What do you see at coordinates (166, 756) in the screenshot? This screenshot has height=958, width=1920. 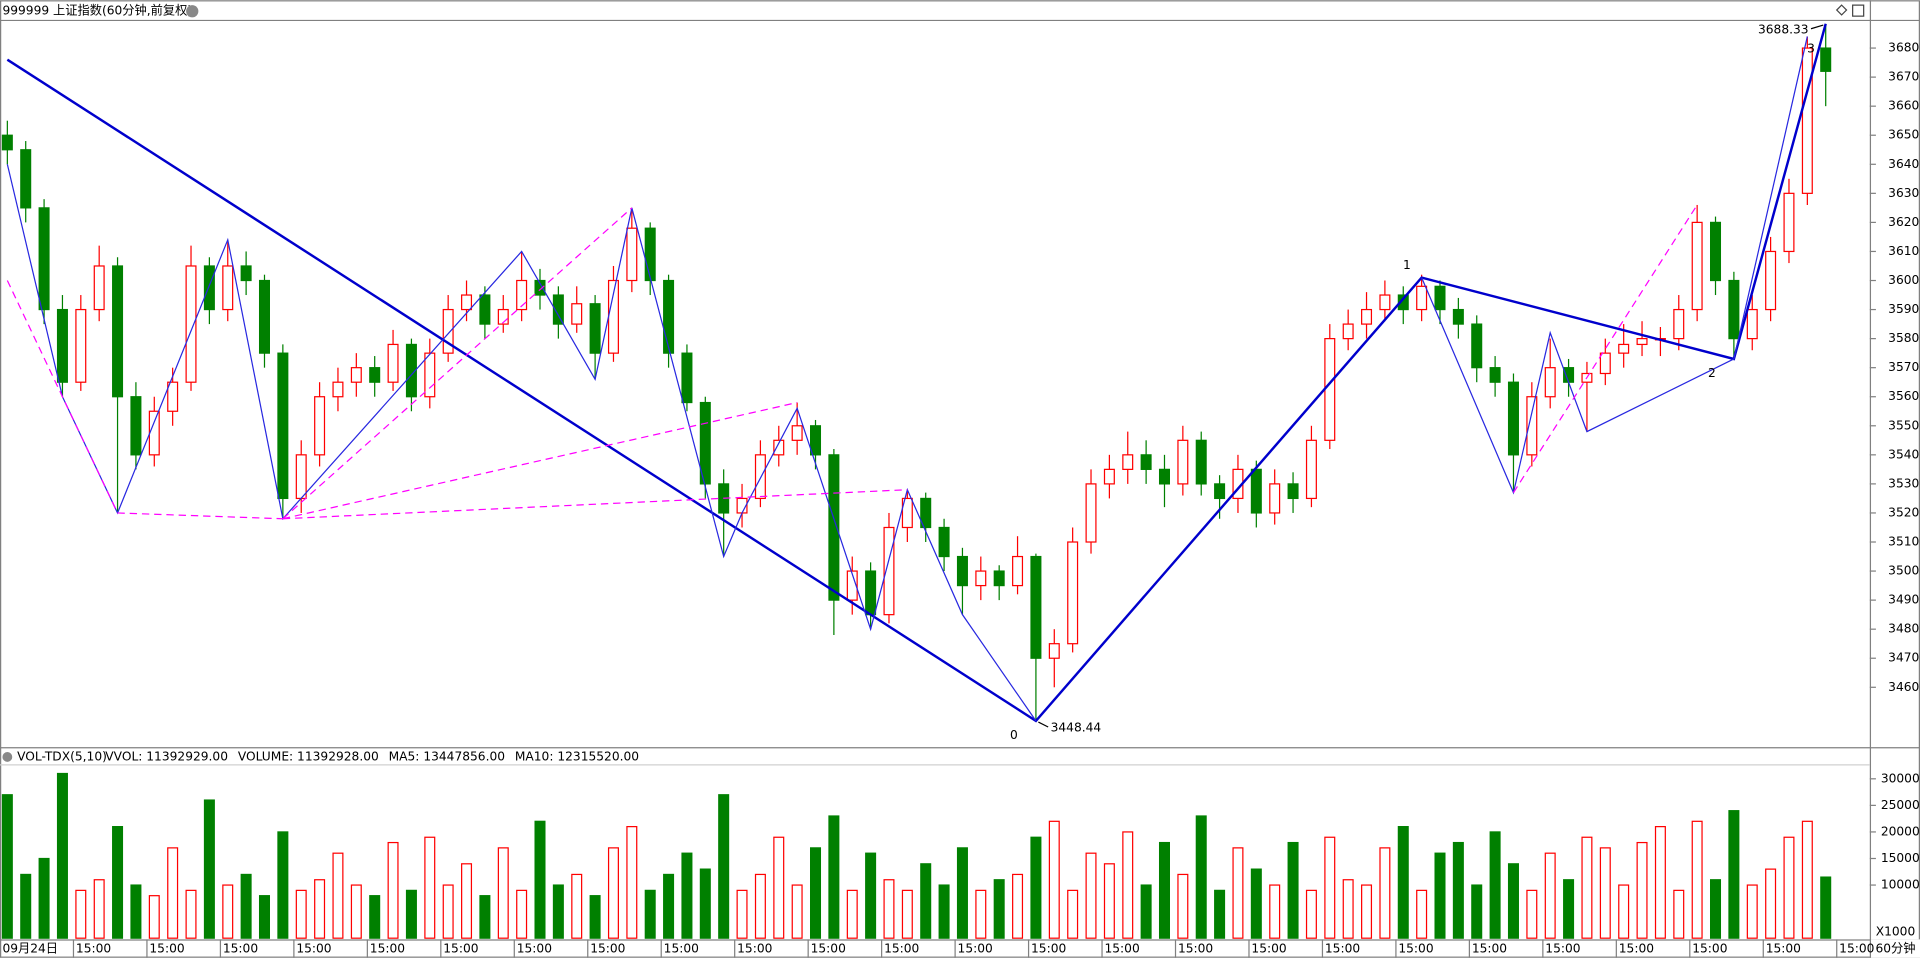 I see `legend-entry: VVOL: 11392929.00` at bounding box center [166, 756].